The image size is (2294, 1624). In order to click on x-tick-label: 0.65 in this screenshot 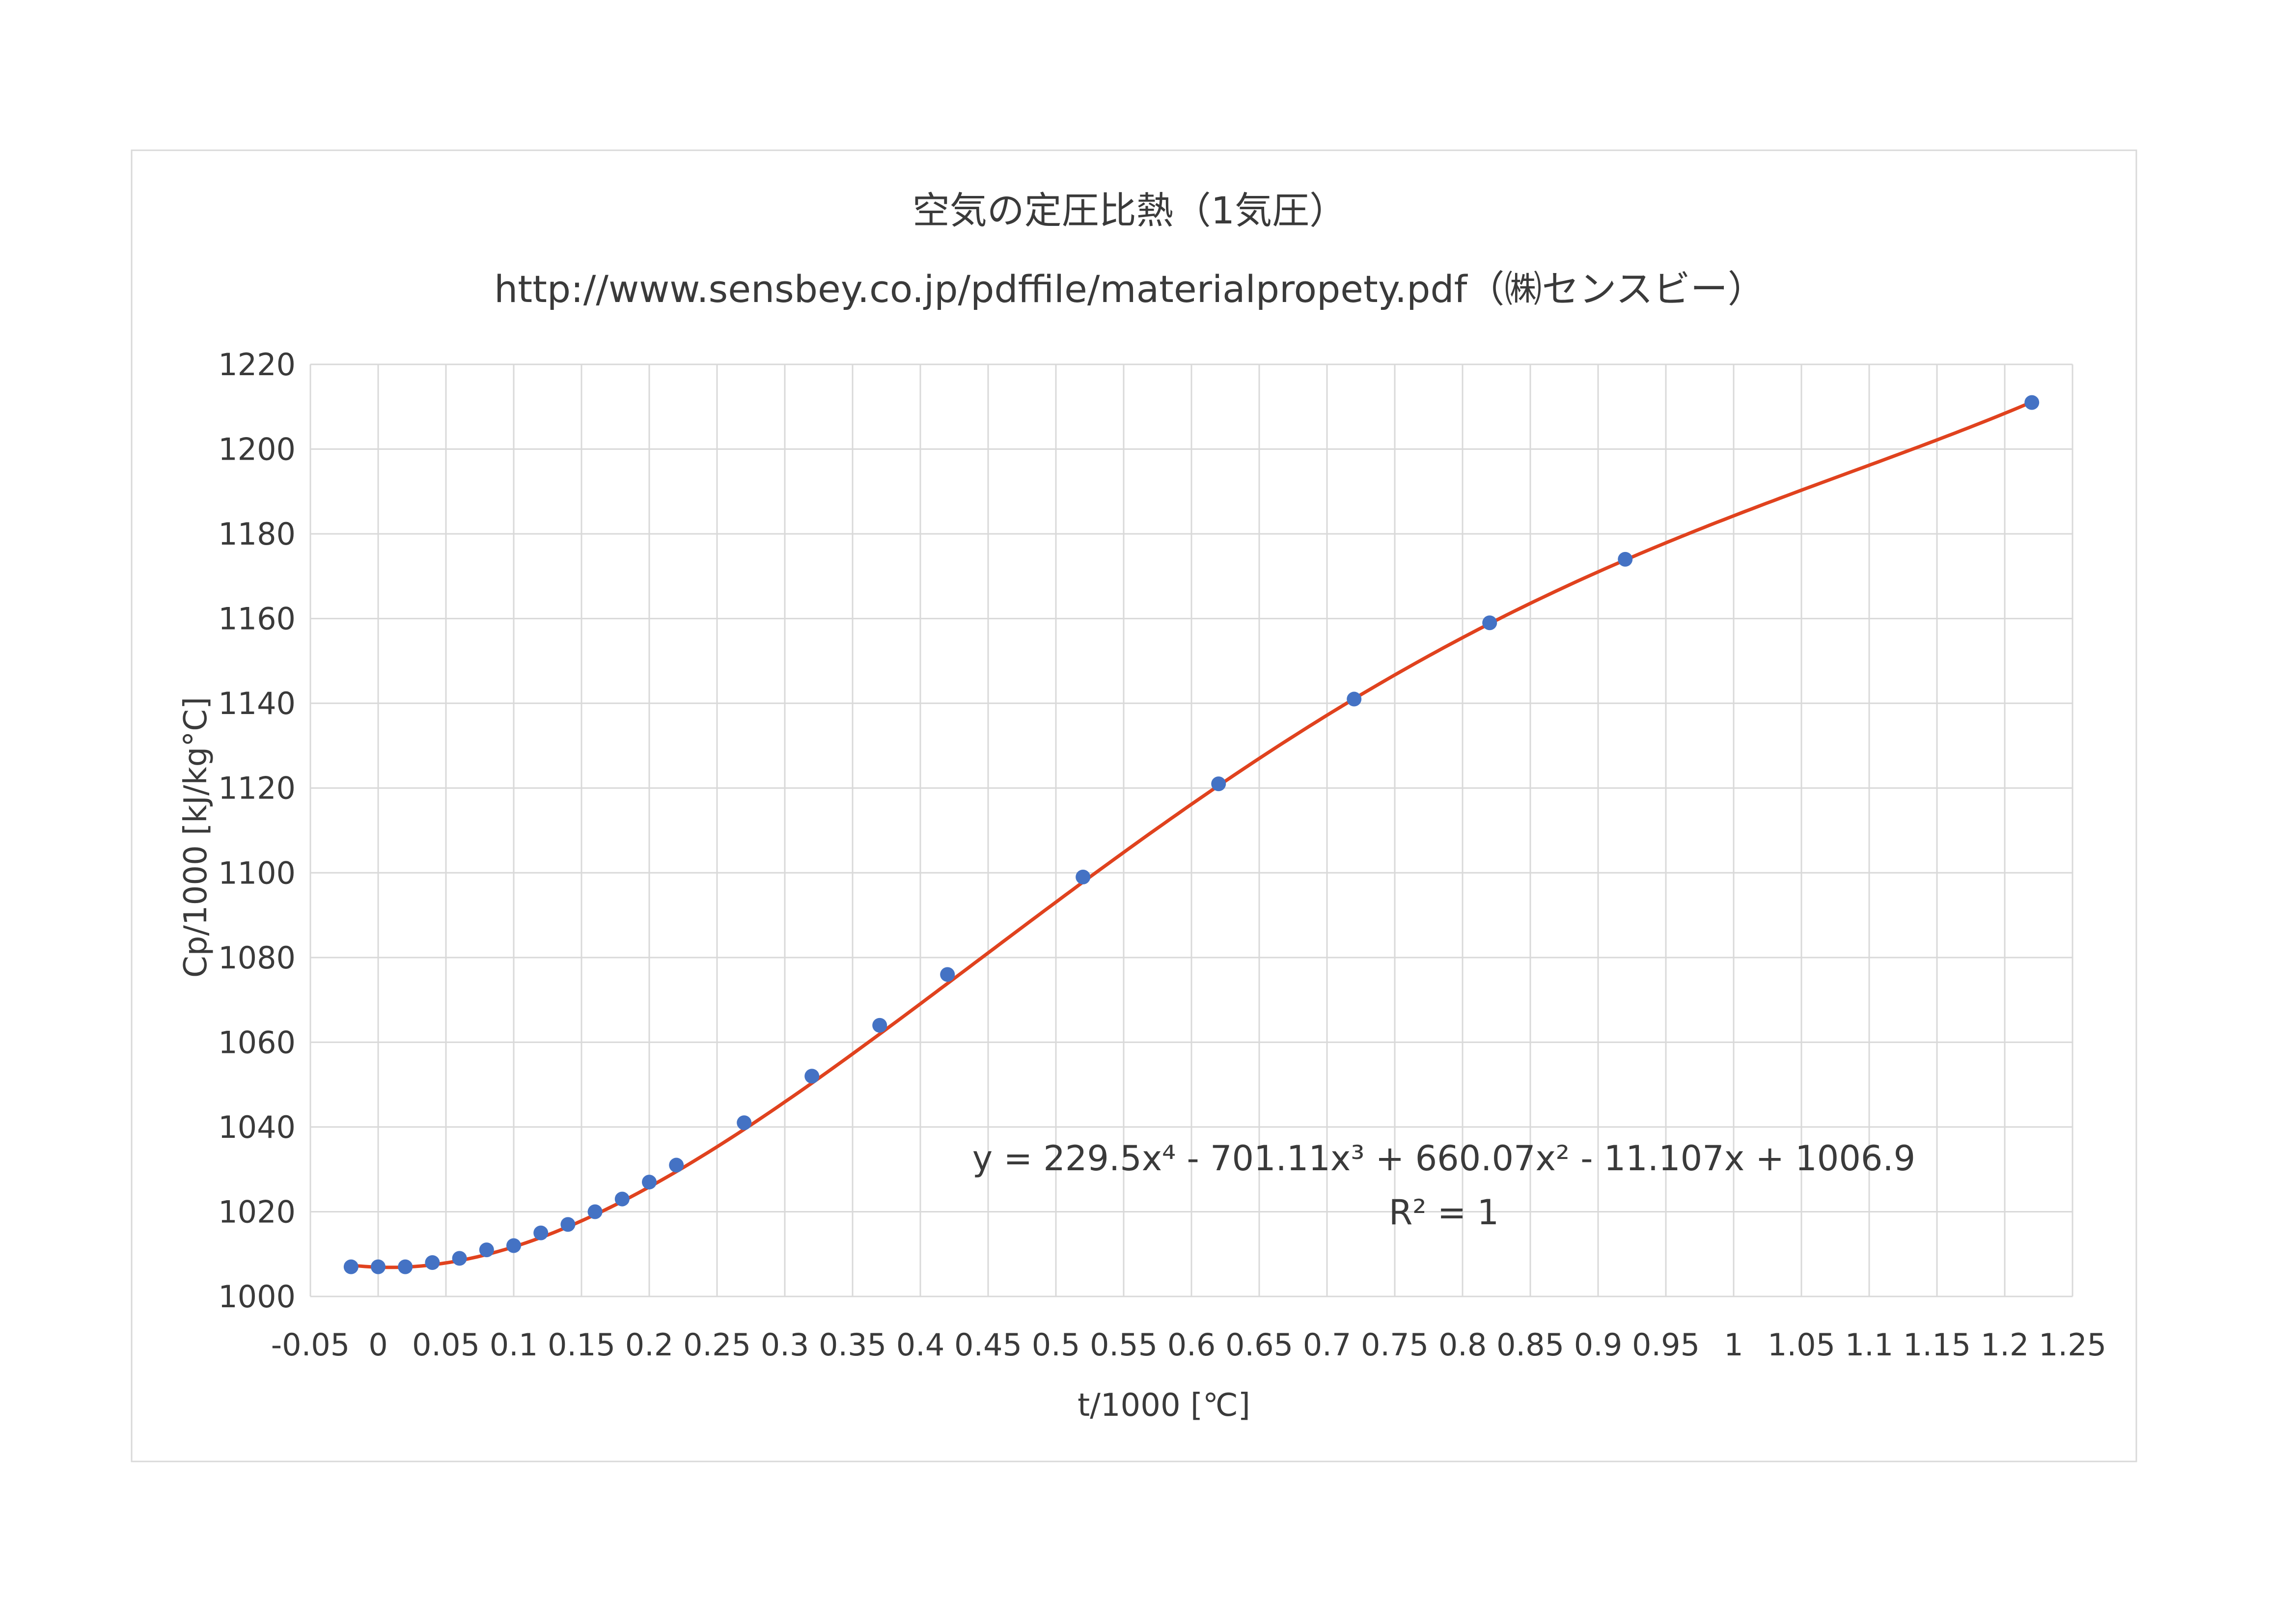, I will do `click(1259, 1345)`.